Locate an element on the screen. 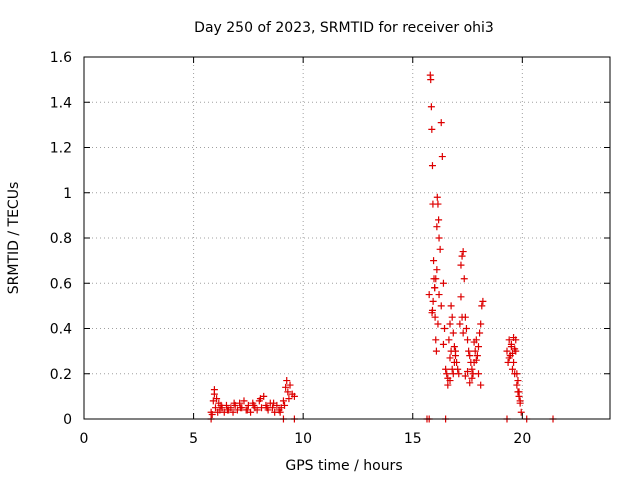 This screenshot has width=640, height=480. x-tick-label: 15 is located at coordinates (413, 439).